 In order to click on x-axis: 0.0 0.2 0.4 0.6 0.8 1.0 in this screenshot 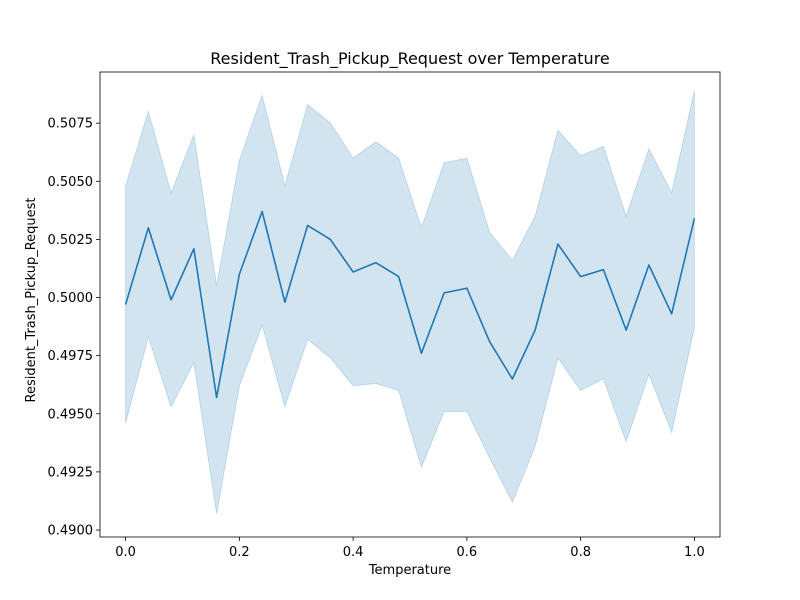, I will do `click(410, 548)`.